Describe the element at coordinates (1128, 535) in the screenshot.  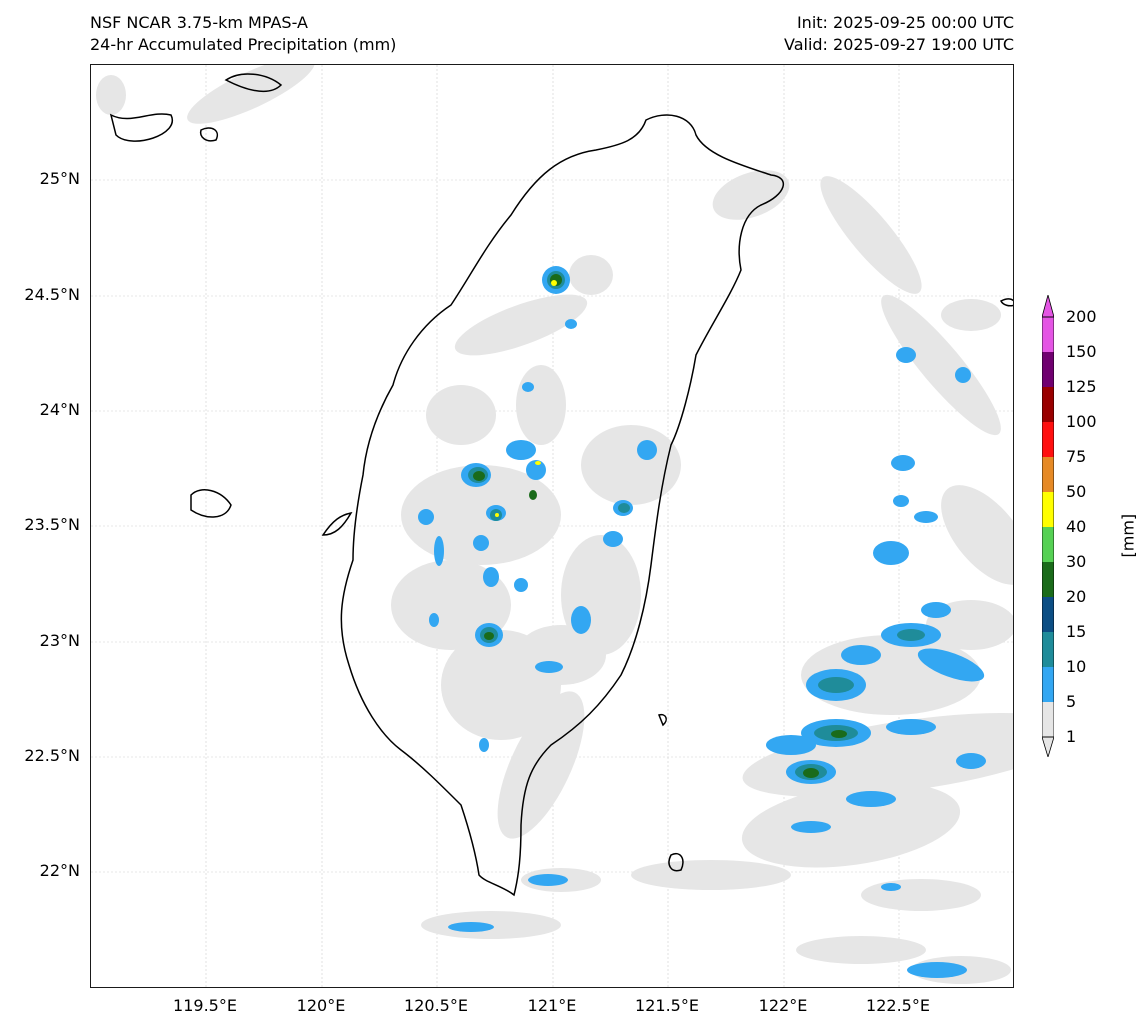
I see `colorbar-title: [mm]` at that location.